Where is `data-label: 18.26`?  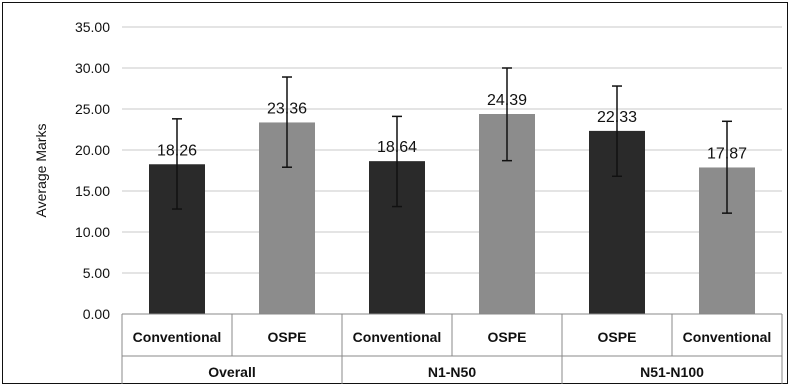 data-label: 18.26 is located at coordinates (177, 150).